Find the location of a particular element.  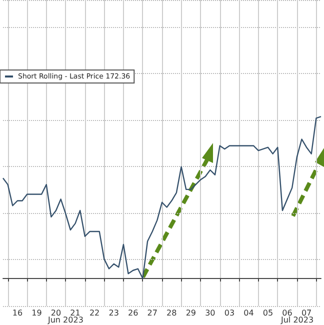

text: Jul 2023 is located at coordinates (297, 320).